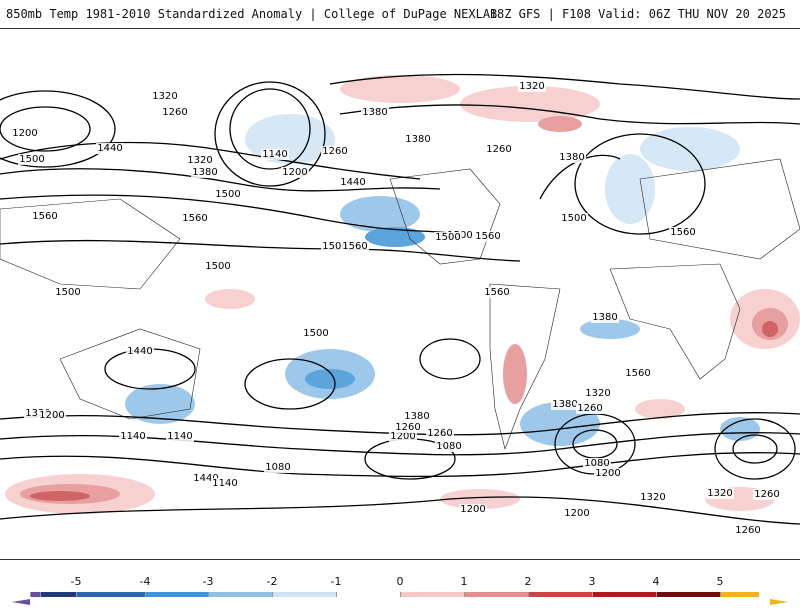 Image resolution: width=800 pixels, height=610 pixels. I want to click on colorbar-tick-label: 2, so click(528, 581).